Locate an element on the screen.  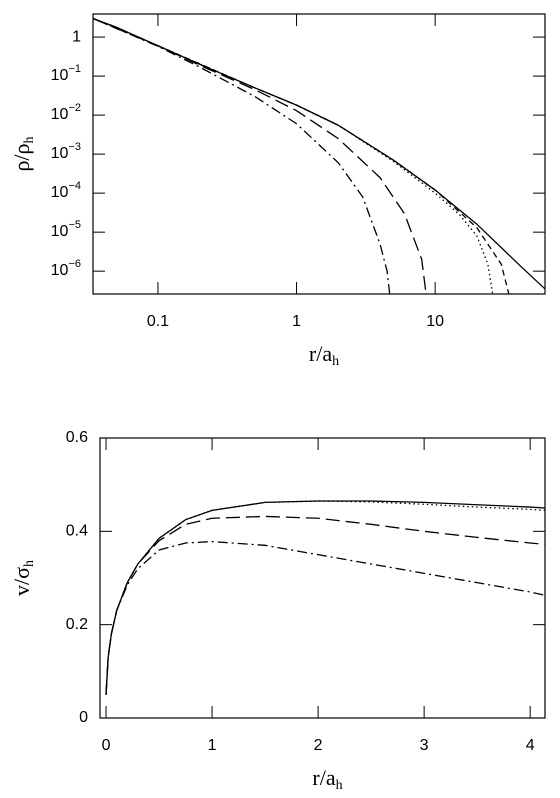
label-text: v/σ is located at coordinates (21, 581).